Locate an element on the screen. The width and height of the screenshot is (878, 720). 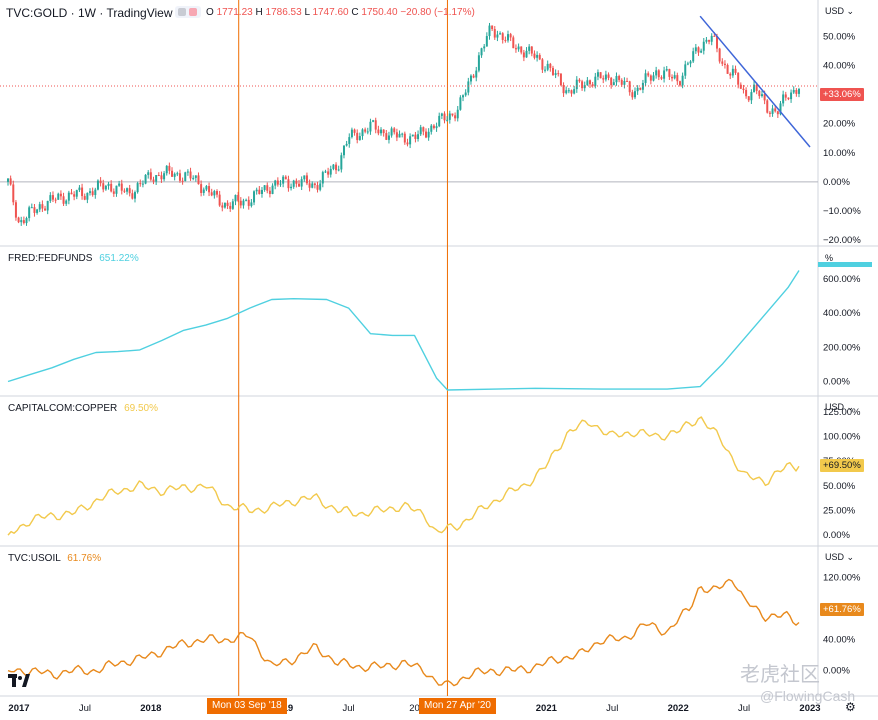
copper-currency-select: USD ⌄ is located at coordinates (839, 407).